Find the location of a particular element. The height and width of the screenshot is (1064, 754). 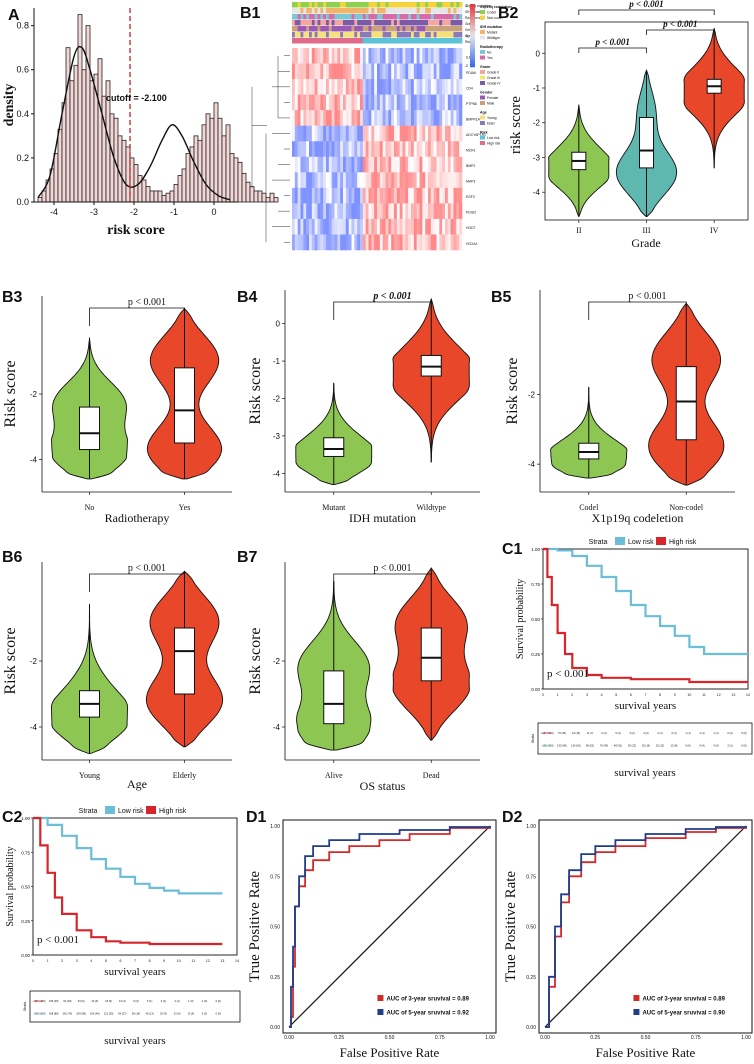

x-tick-label: 0 is located at coordinates (213, 212).